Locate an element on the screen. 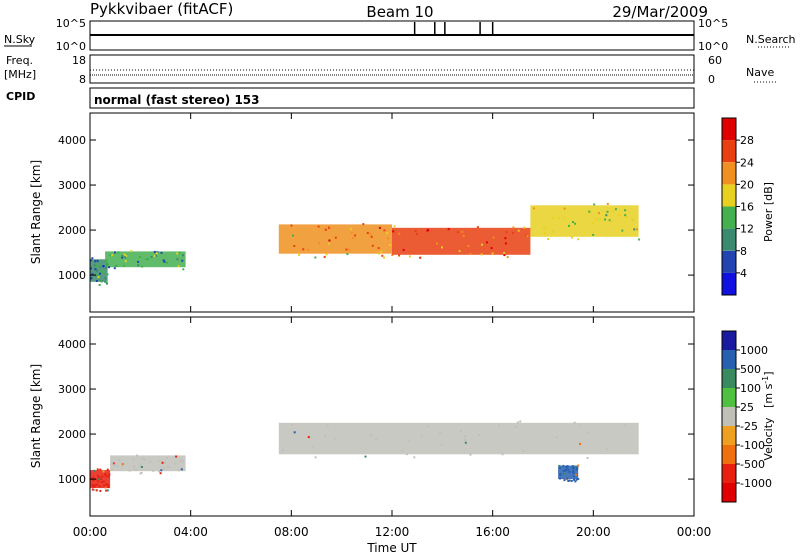 The height and width of the screenshot is (554, 800). nsearch-tick-top: 10^5 is located at coordinates (713, 23).